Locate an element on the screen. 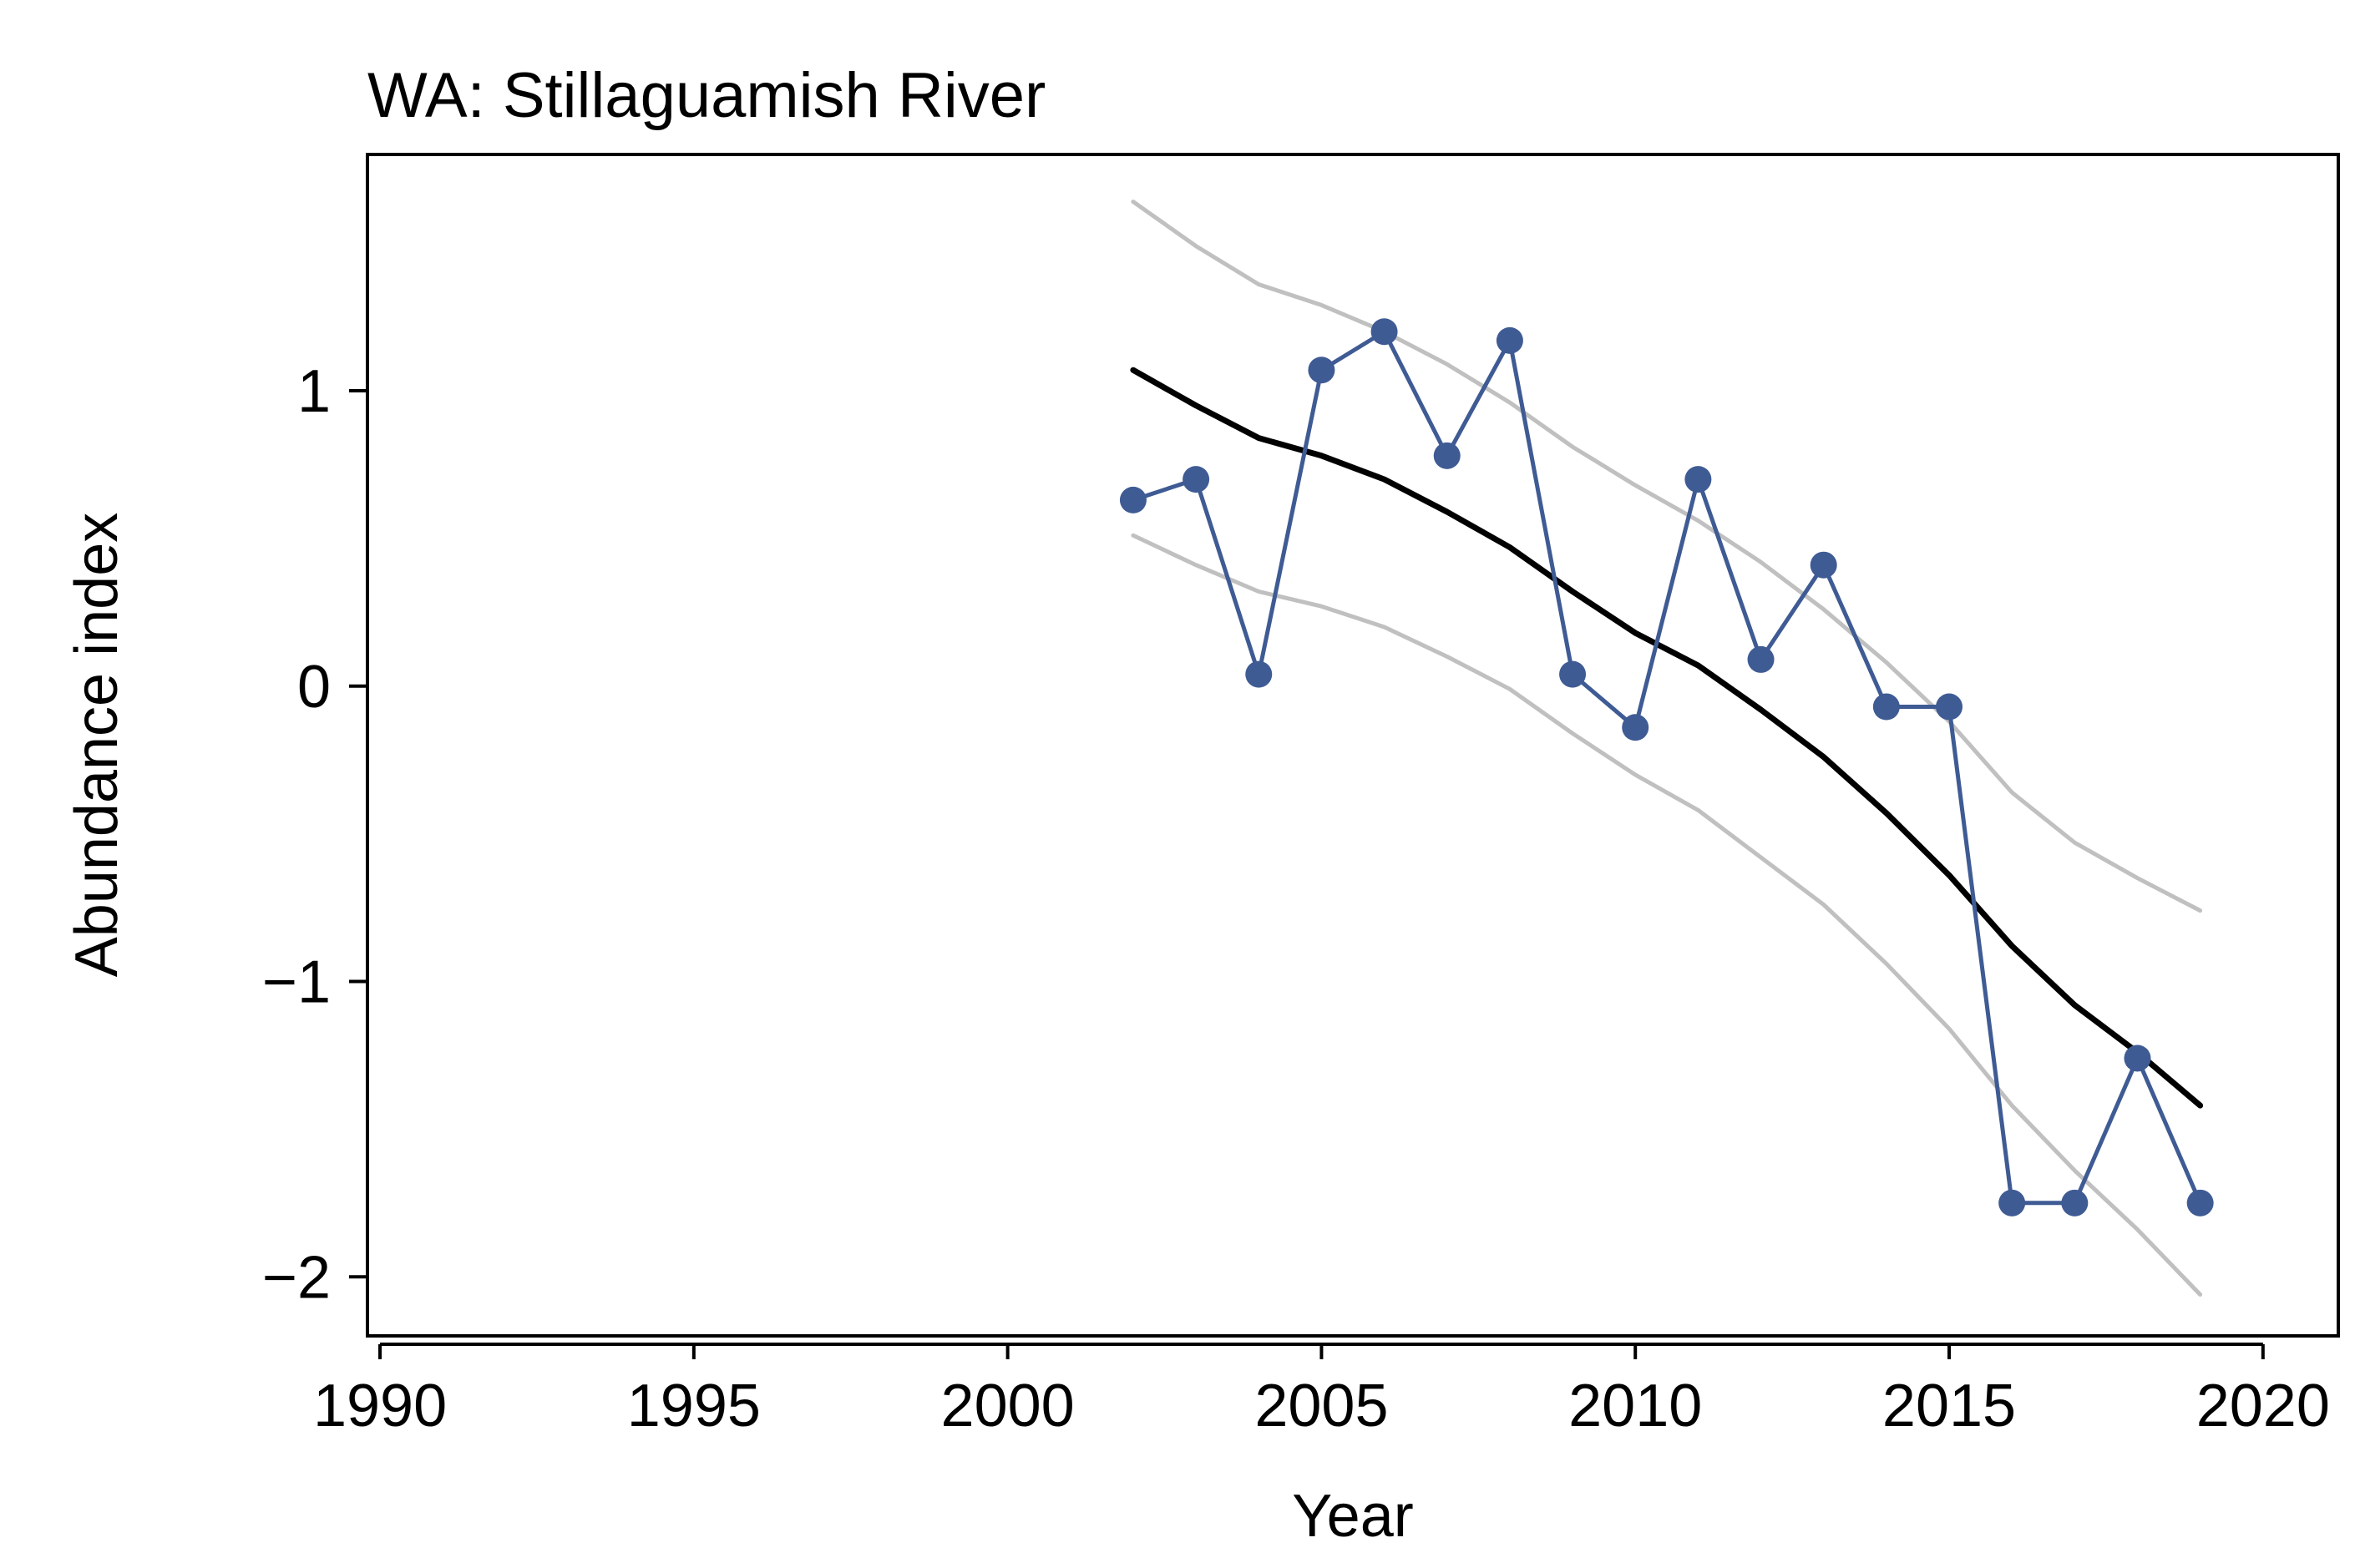  y-axis: −2 −1 0 1 is located at coordinates (314, 834).